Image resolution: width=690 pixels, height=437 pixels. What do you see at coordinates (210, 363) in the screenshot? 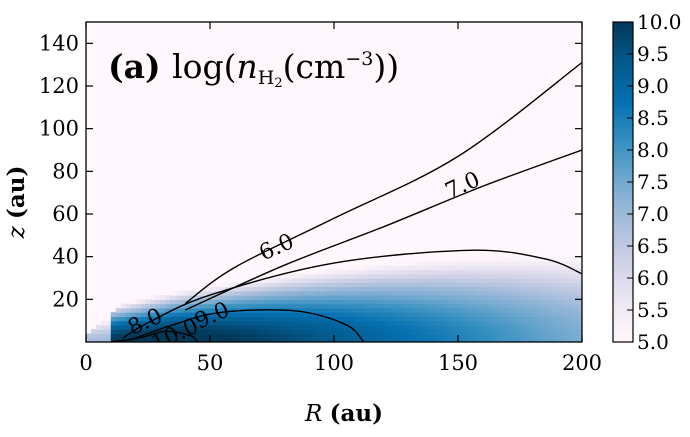
I see `x-tick-label: 50` at bounding box center [210, 363].